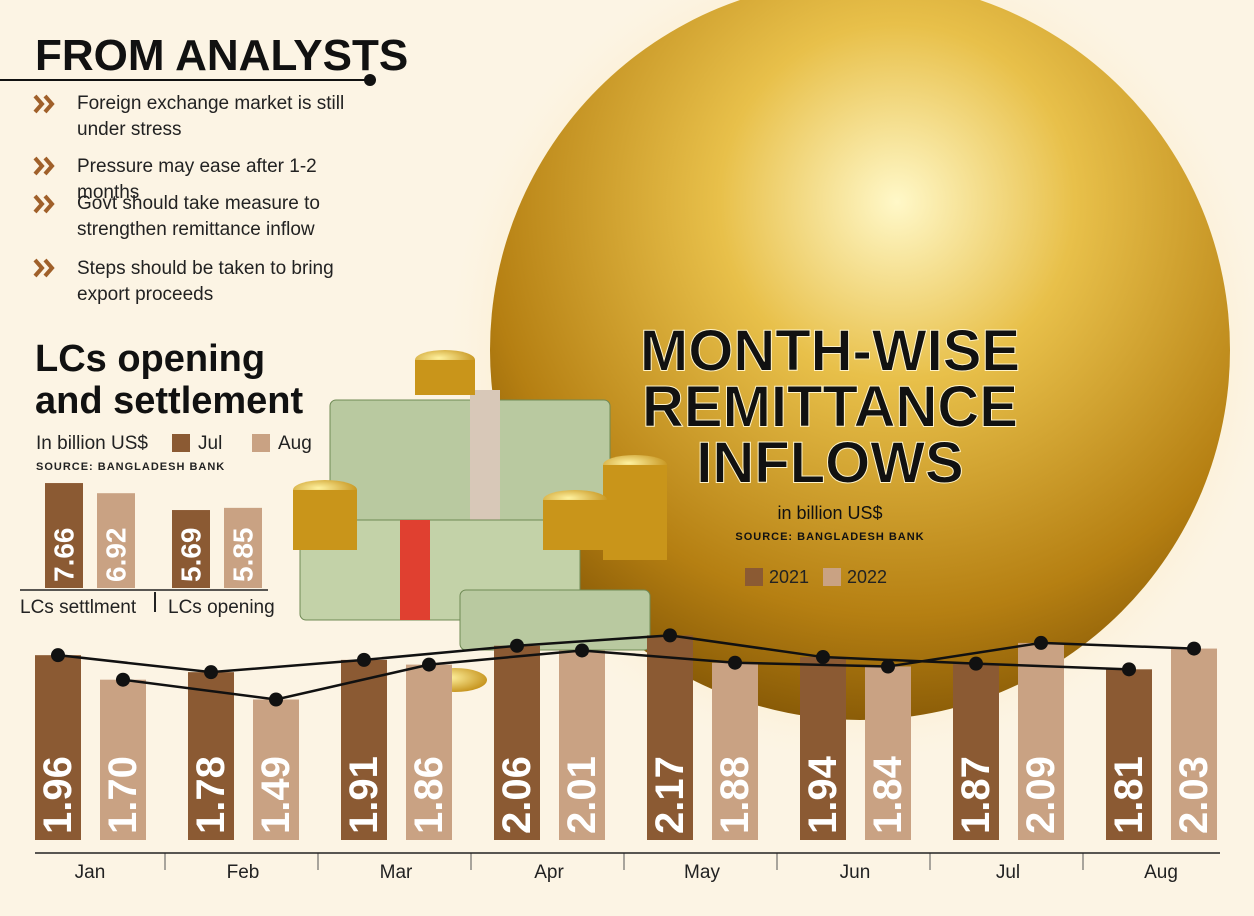 The width and height of the screenshot is (1254, 916). I want to click on value-label: 1.86, so click(429, 795).